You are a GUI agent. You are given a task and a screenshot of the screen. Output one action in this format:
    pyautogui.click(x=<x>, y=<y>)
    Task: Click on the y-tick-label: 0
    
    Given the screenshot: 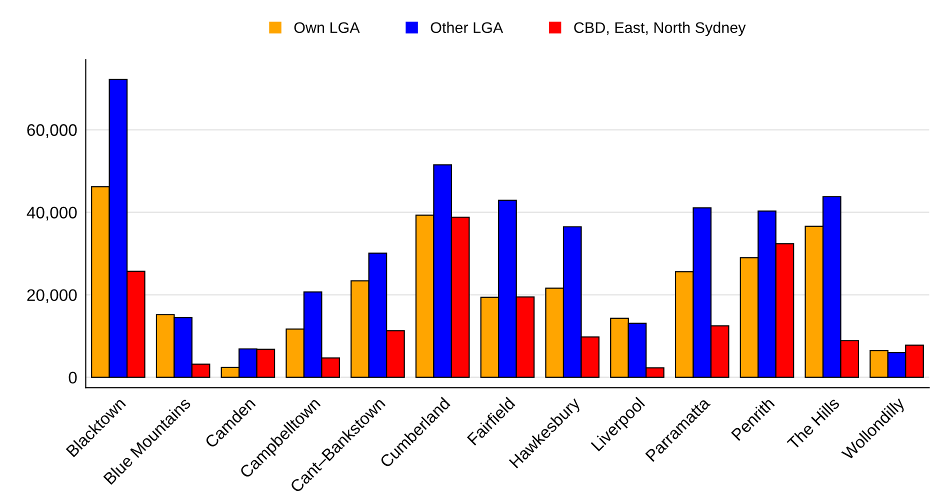 What is the action you would take?
    pyautogui.click(x=72, y=378)
    